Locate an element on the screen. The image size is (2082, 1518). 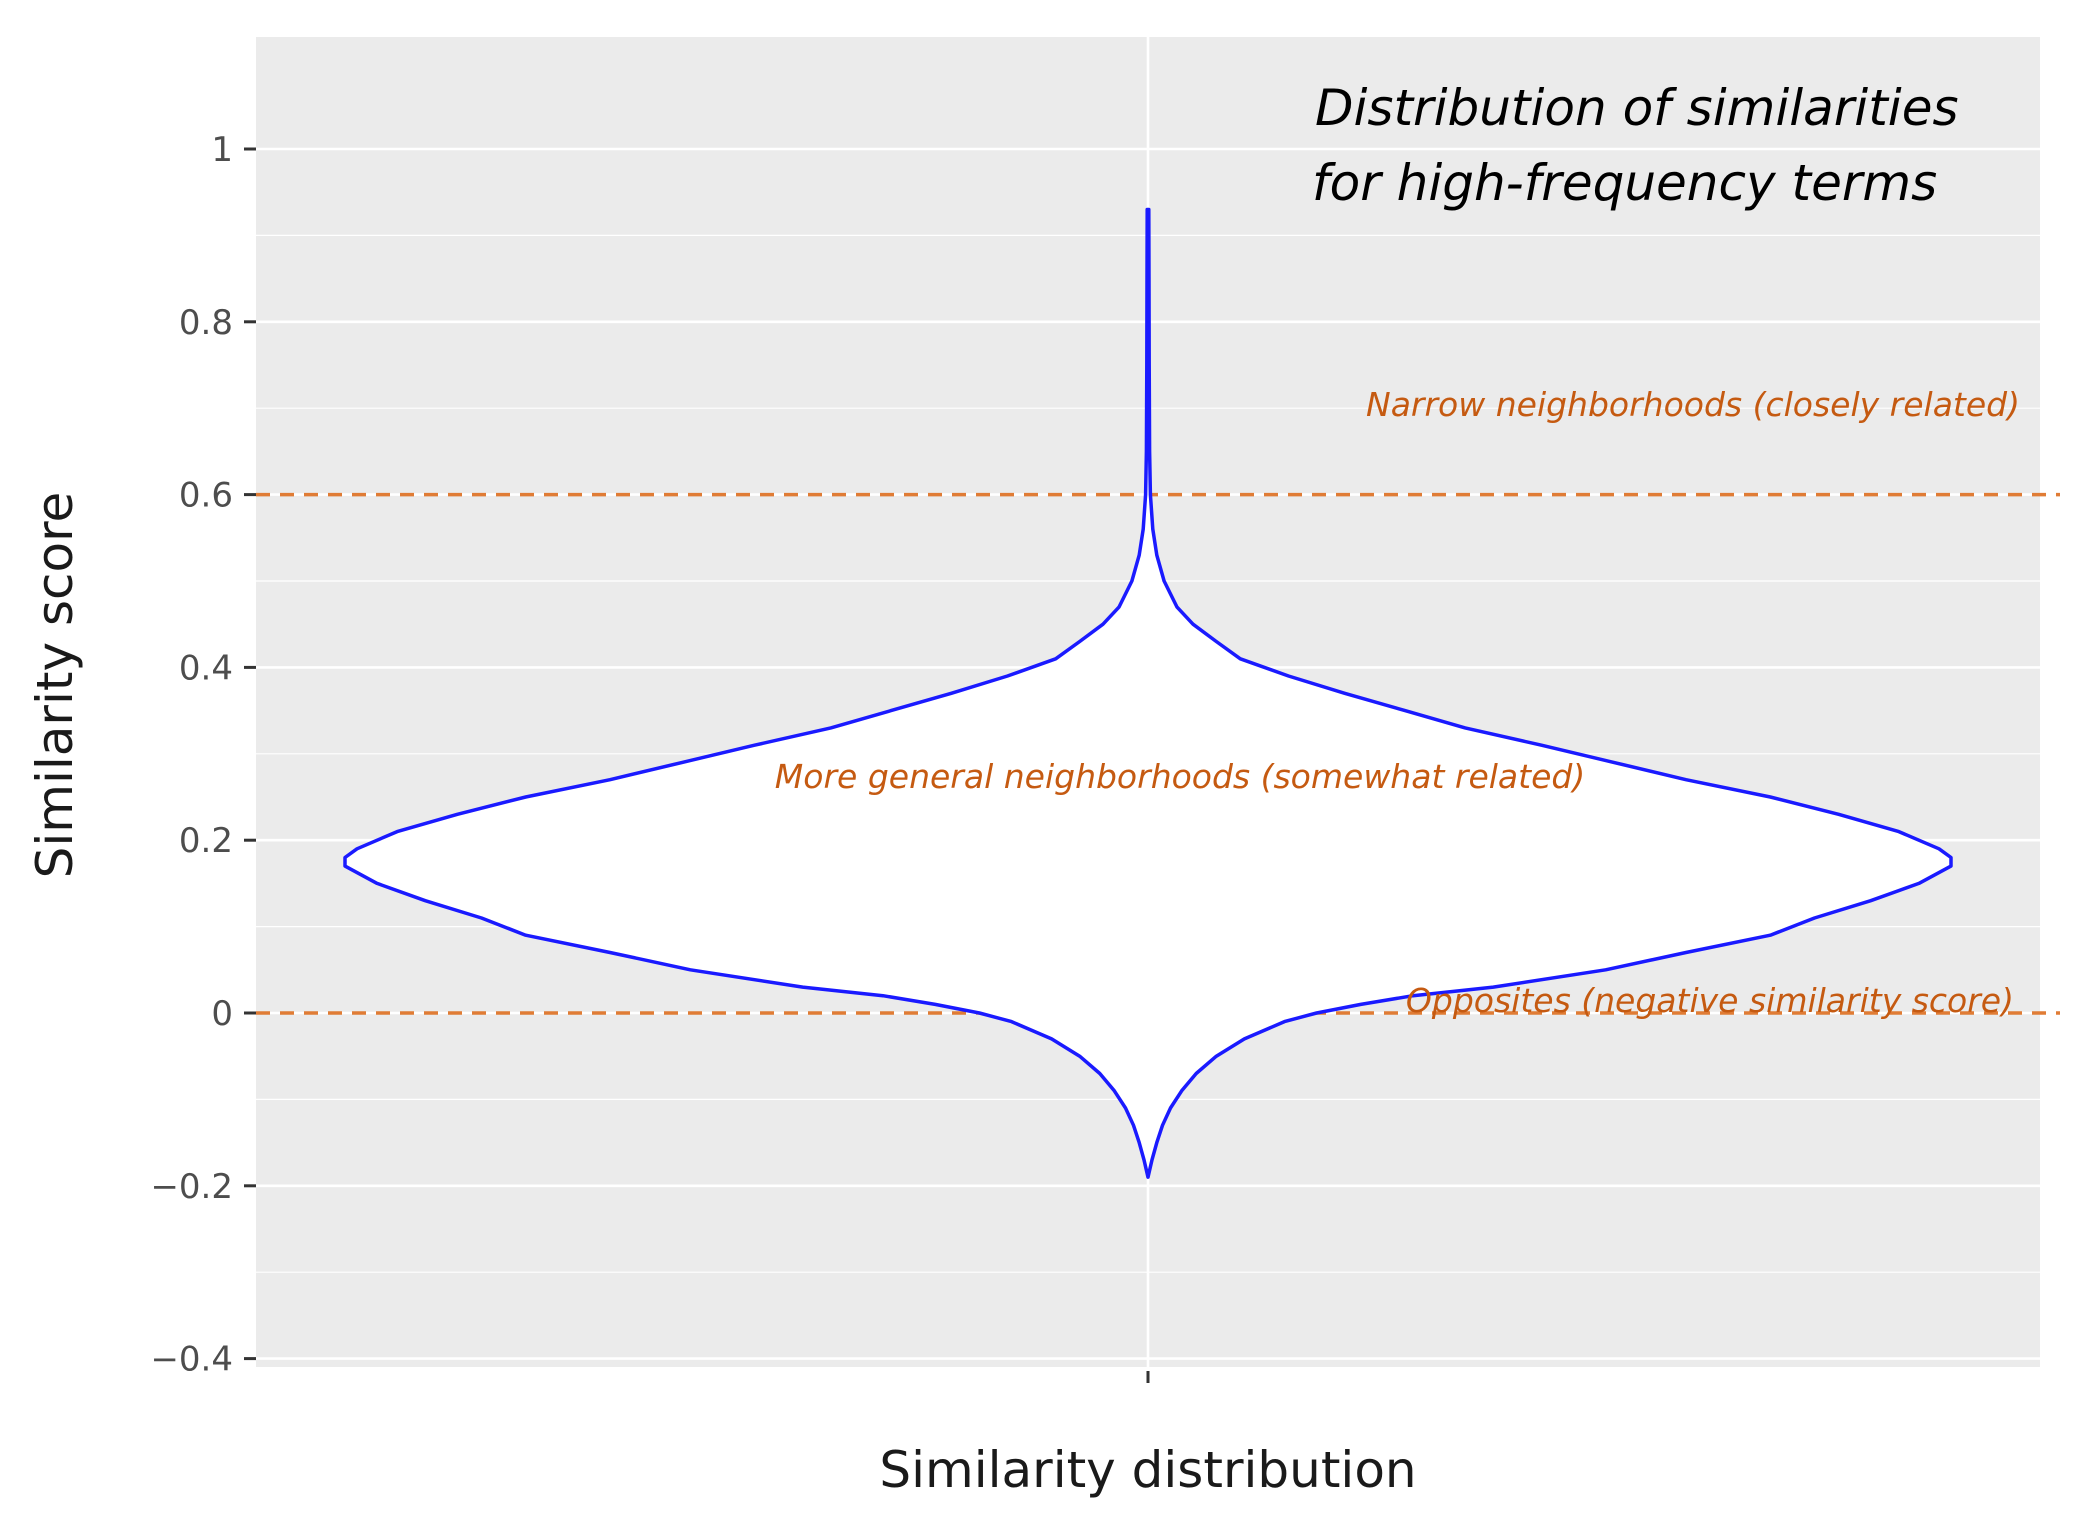
chart-title-line-1: Distribution of similarities is located at coordinates (1637, 108).